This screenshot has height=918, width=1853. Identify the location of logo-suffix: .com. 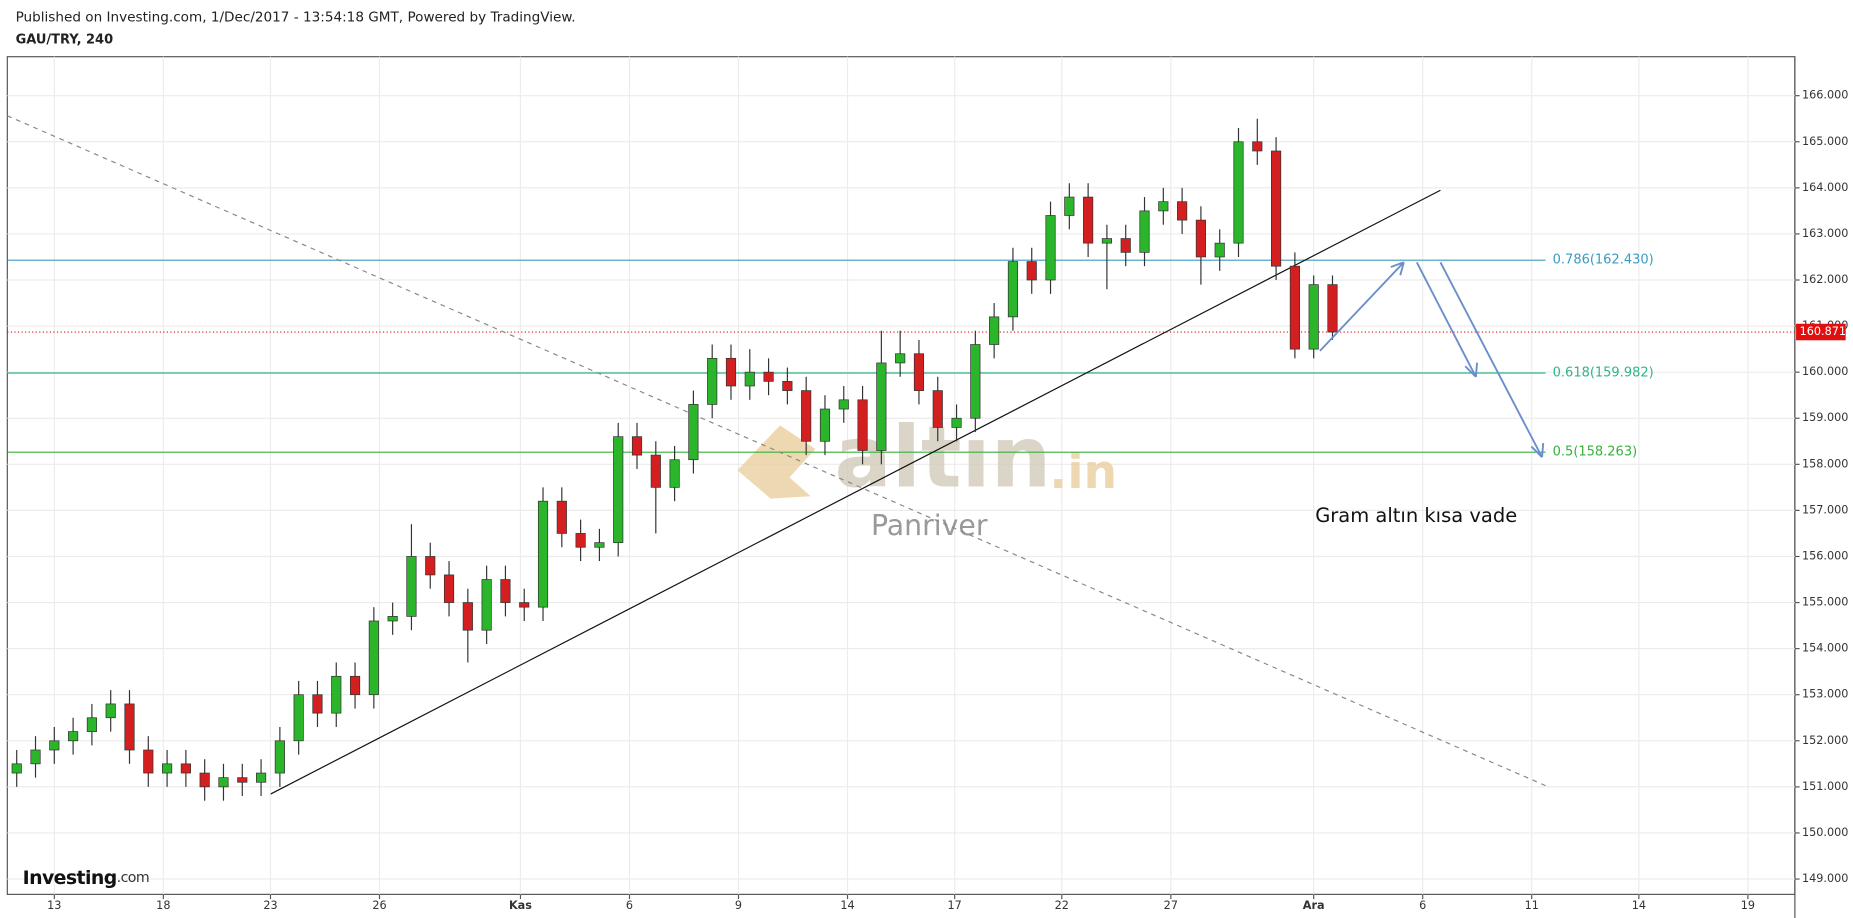
(133, 878).